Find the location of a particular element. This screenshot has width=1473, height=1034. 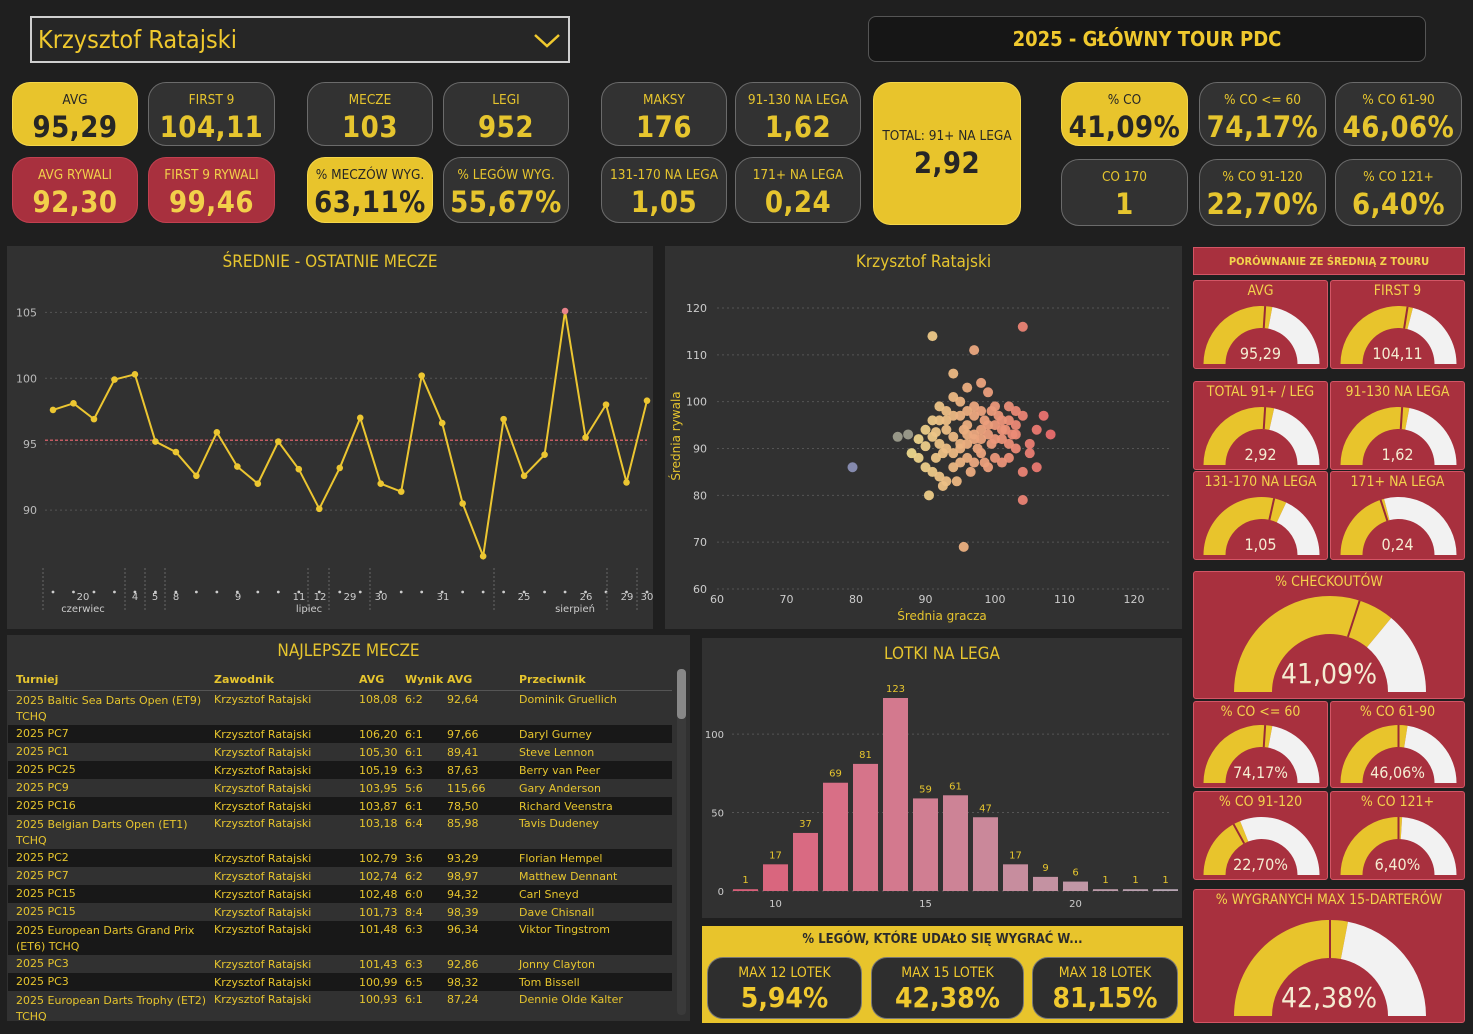

gauge-label: % CO 121+ is located at coordinates (1397, 802).